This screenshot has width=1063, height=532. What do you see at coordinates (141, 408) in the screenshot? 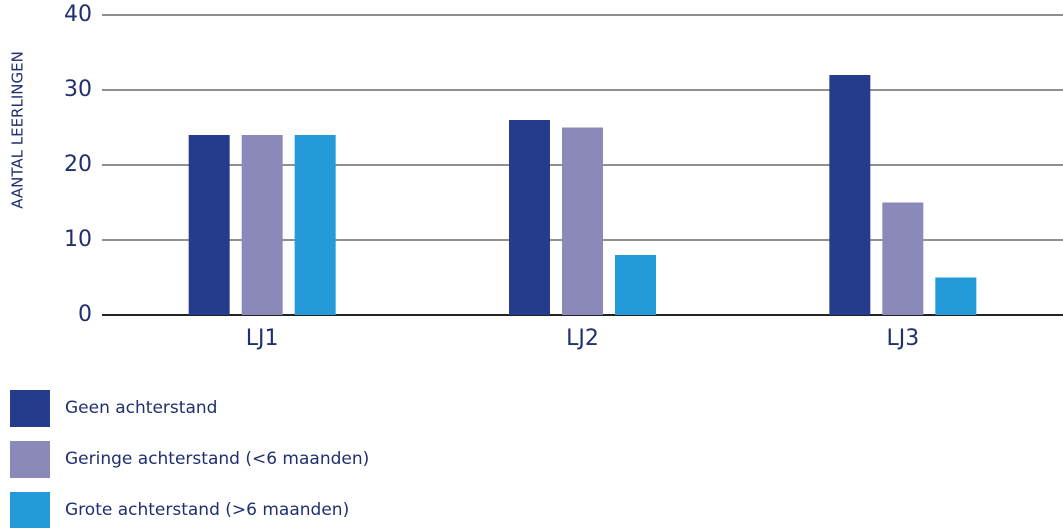
I see `legend-label: Geen achterstand` at bounding box center [141, 408].